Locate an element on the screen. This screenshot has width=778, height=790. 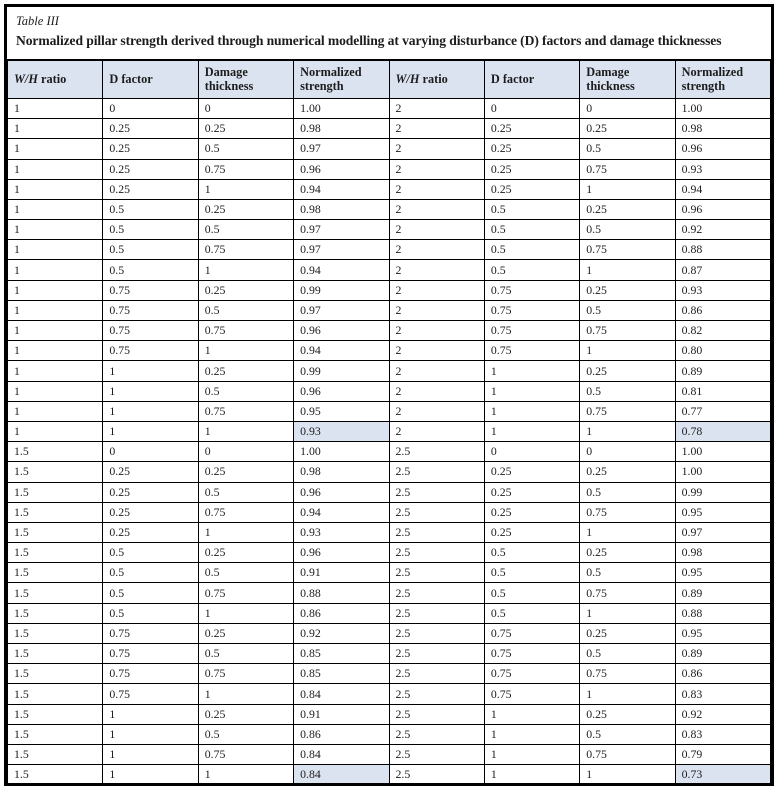
table-row: 1.5 1 1 0.84 2.5 1 1 0.73 is located at coordinates (389, 773).